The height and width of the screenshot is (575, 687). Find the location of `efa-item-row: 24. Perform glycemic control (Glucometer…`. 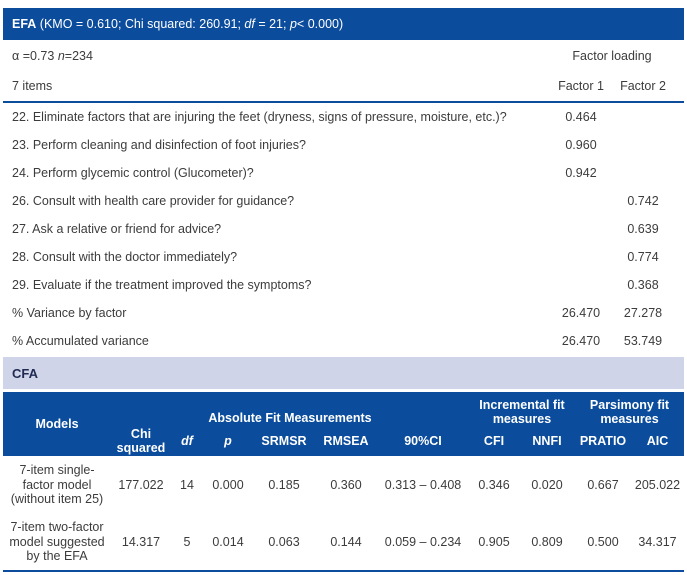

efa-item-row: 24. Perform glycemic control (Glucometer… is located at coordinates (343, 173).